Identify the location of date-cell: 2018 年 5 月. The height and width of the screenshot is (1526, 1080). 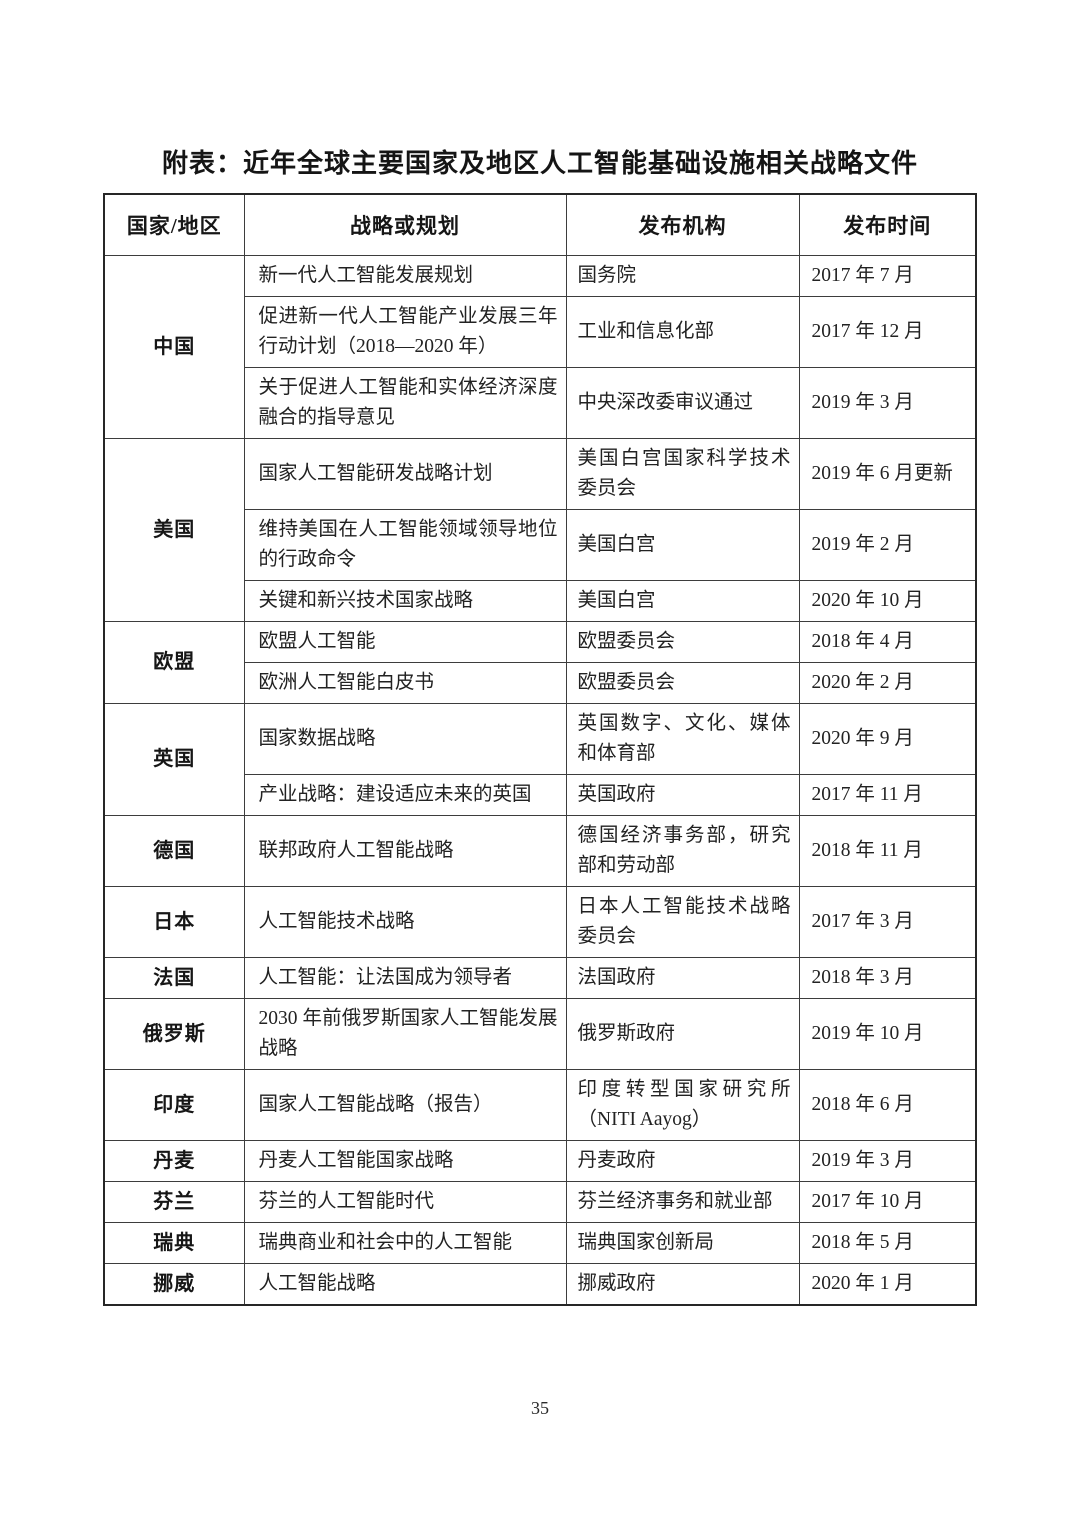
(887, 1242).